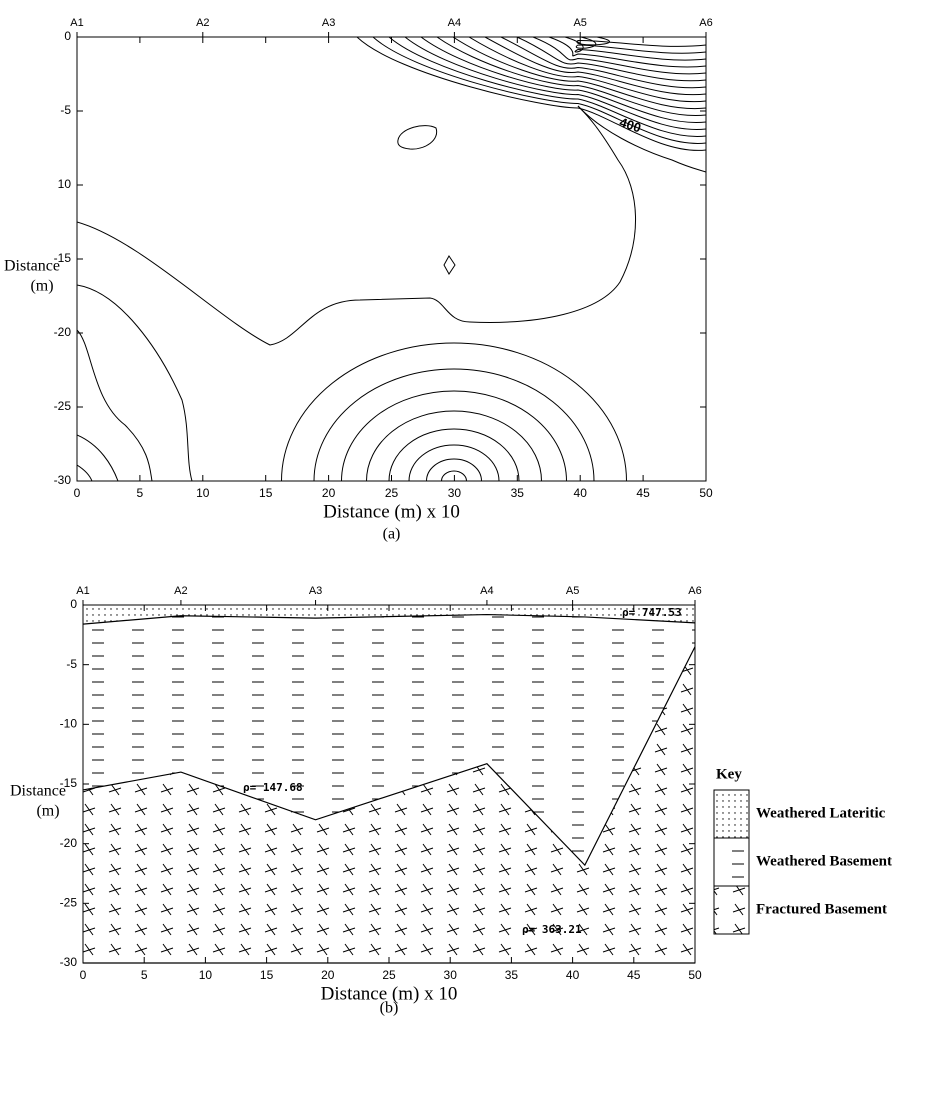 This screenshot has height=1095, width=938. Describe the element at coordinates (65, 184) in the screenshot. I see `y-tick-label: 10` at that location.